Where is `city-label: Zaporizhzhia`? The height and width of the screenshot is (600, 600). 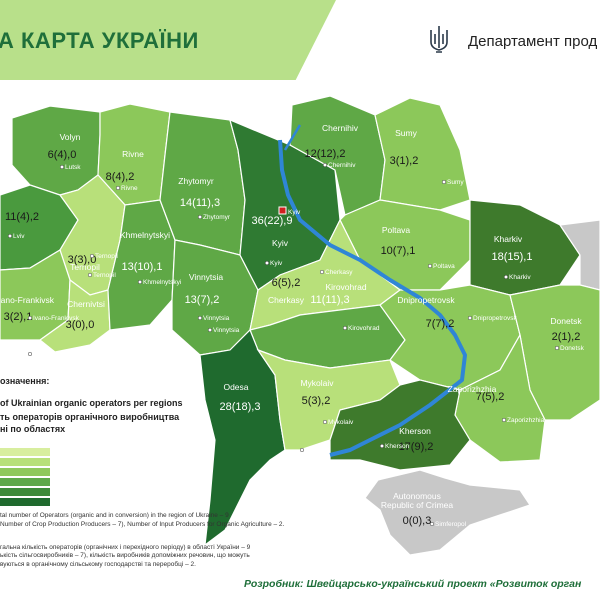 city-label: Zaporizhzhia is located at coordinates (526, 420).